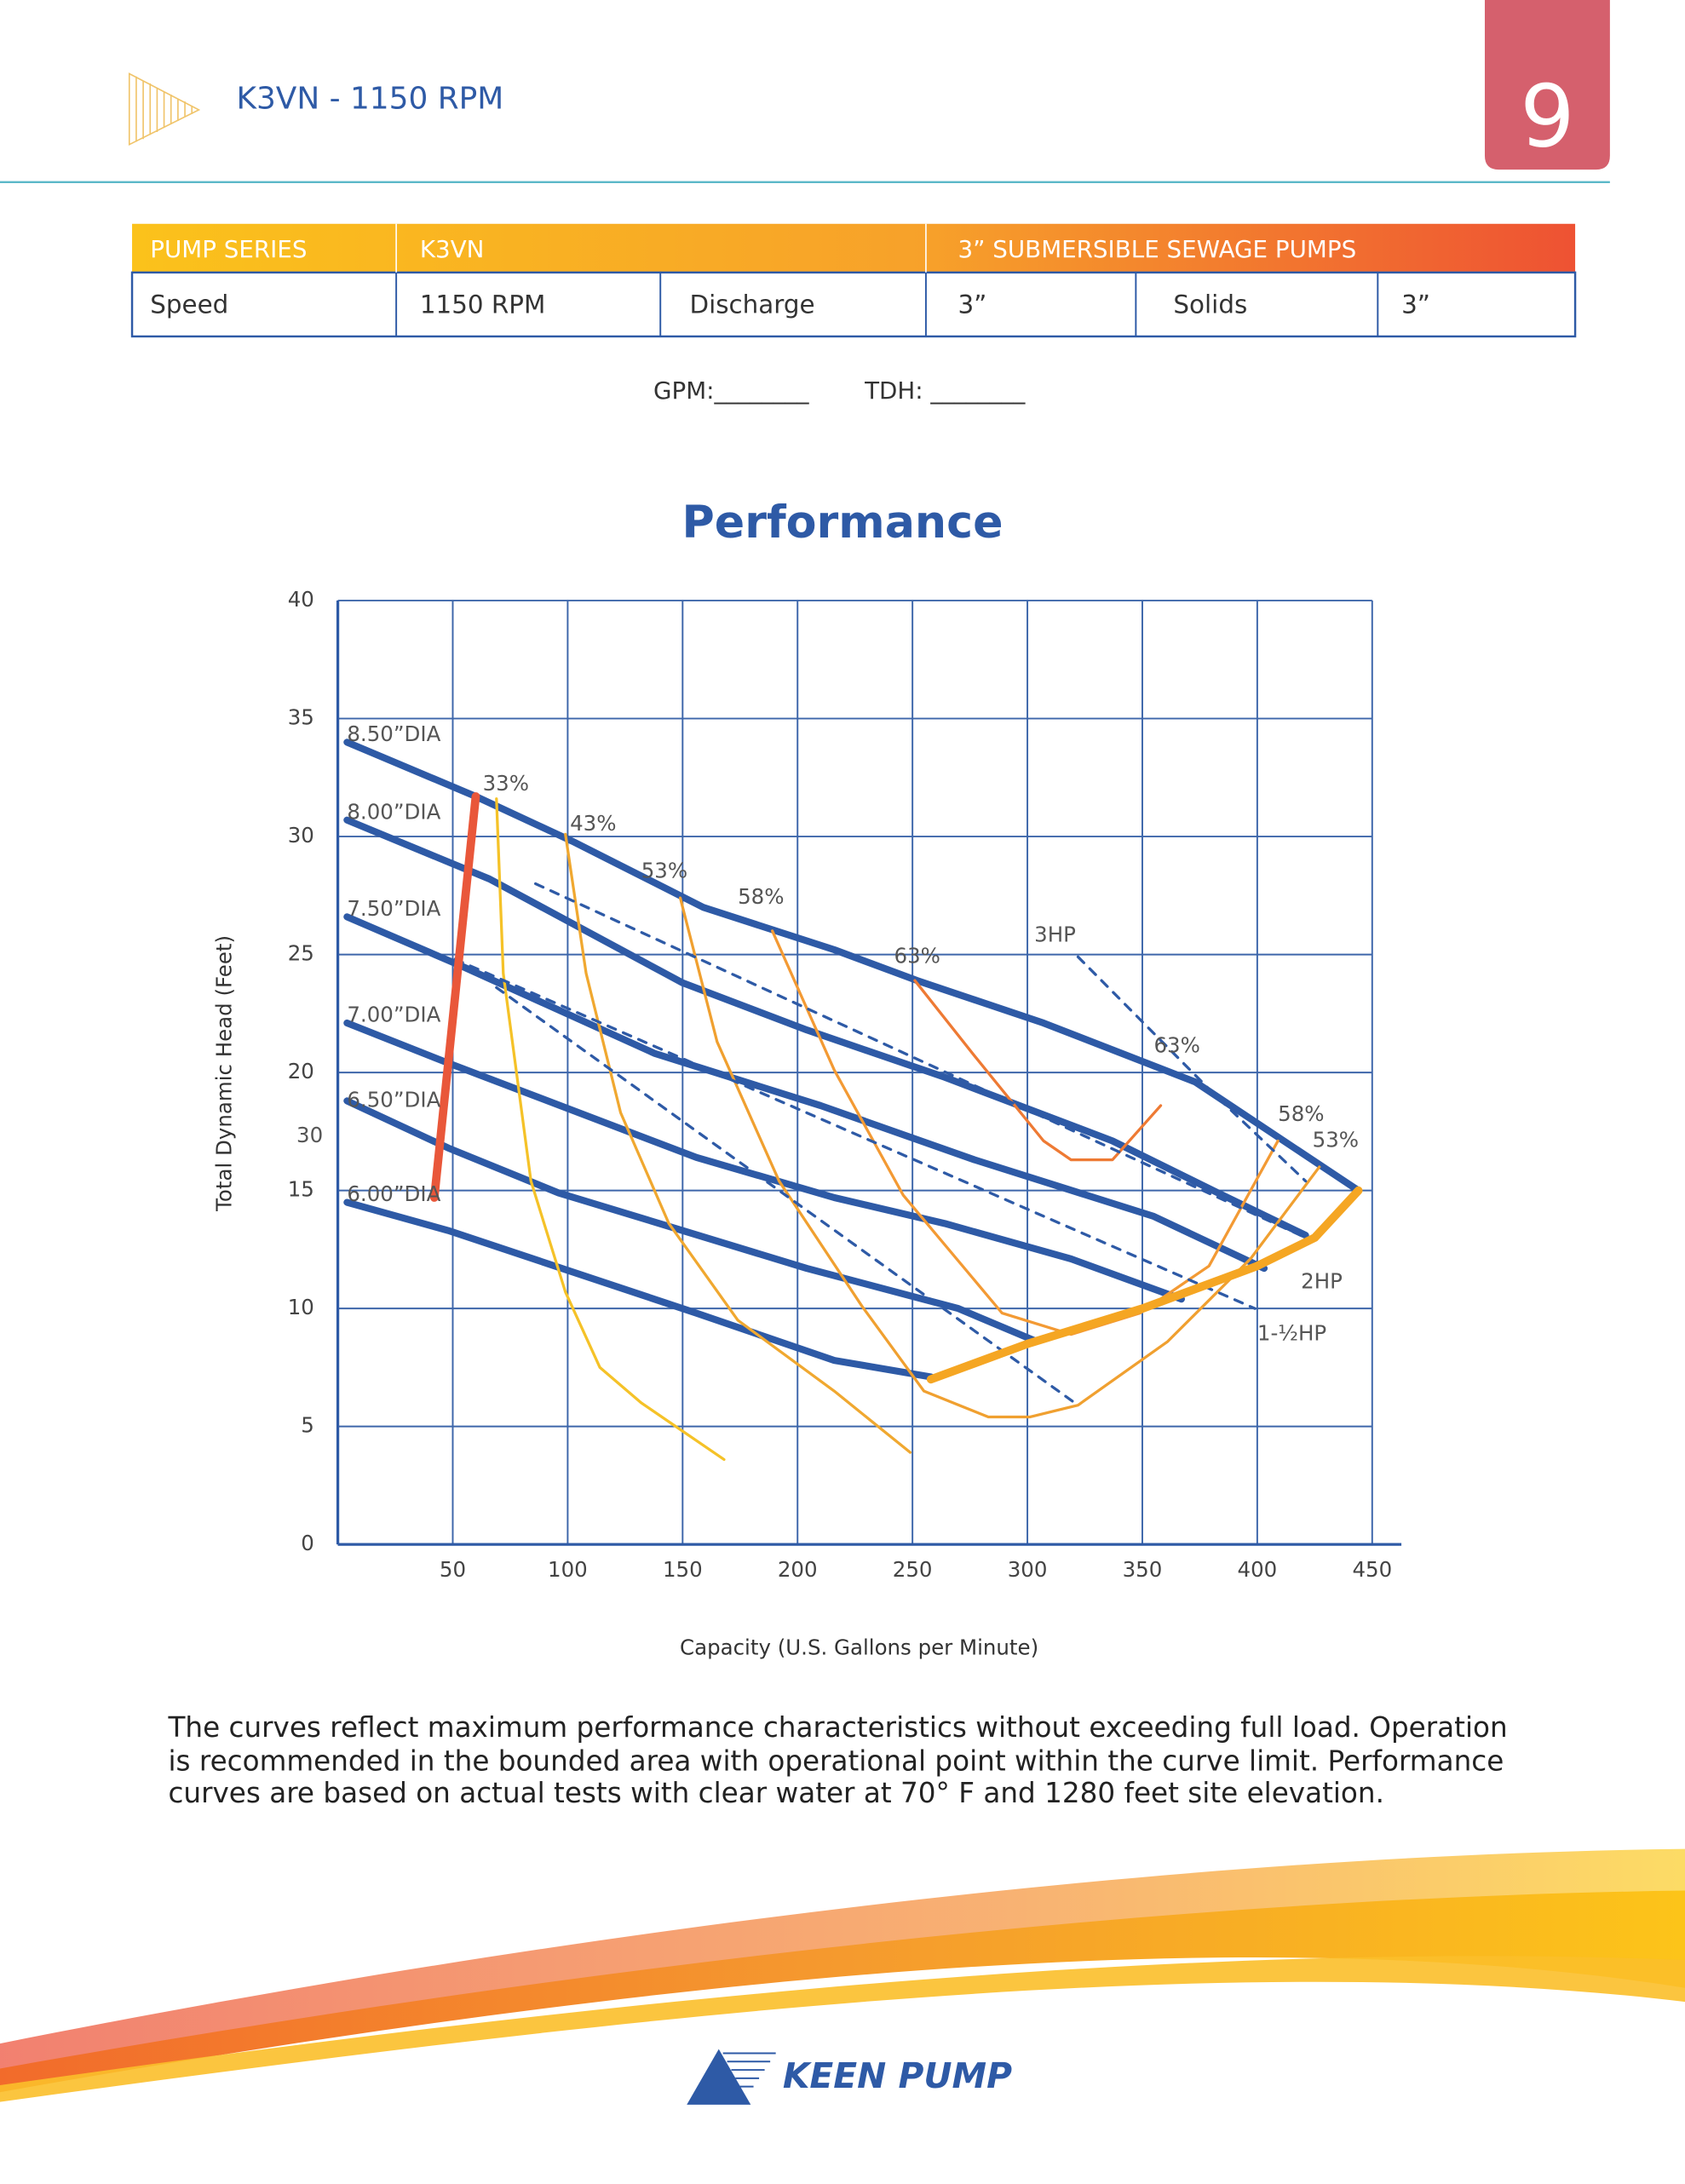  Describe the element at coordinates (393, 1193) in the screenshot. I see `annotation: 6.00”DIA` at that location.